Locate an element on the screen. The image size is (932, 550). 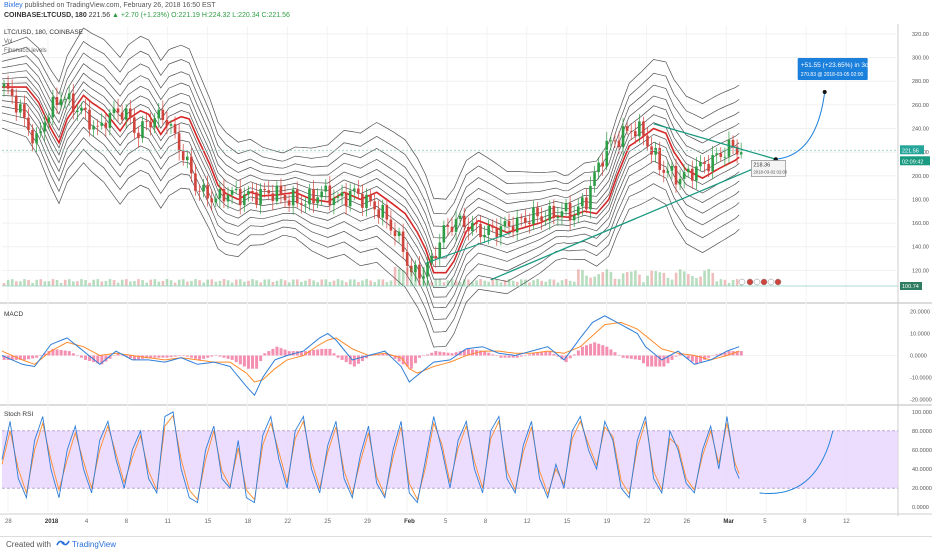
time-axis-tick: 22 is located at coordinates (287, 522).